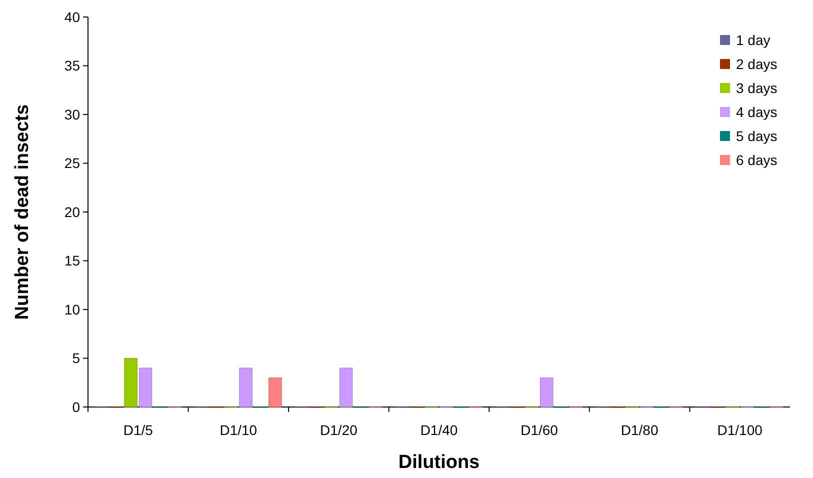 The image size is (813, 478). I want to click on y-tick-label: 35, so click(72, 66).